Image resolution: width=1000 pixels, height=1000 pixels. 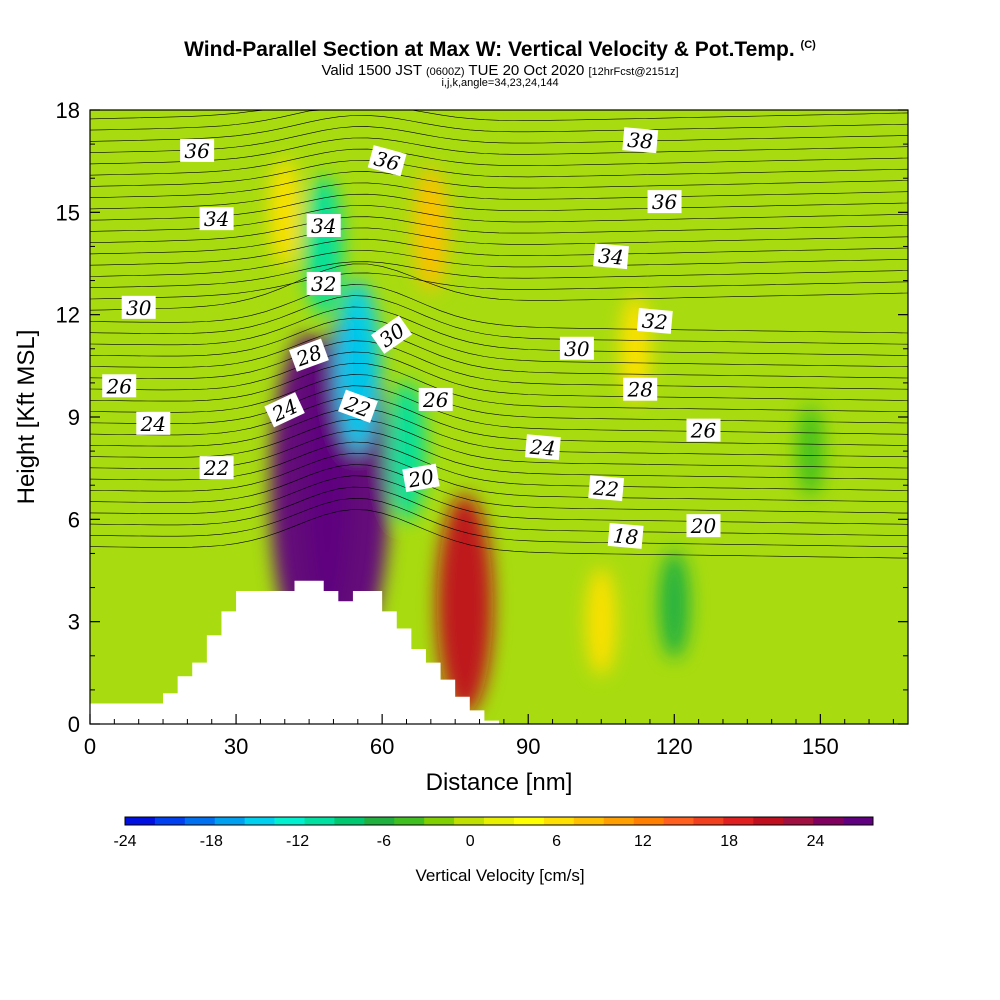 I want to click on contour-label: 36, so click(x=664, y=202).